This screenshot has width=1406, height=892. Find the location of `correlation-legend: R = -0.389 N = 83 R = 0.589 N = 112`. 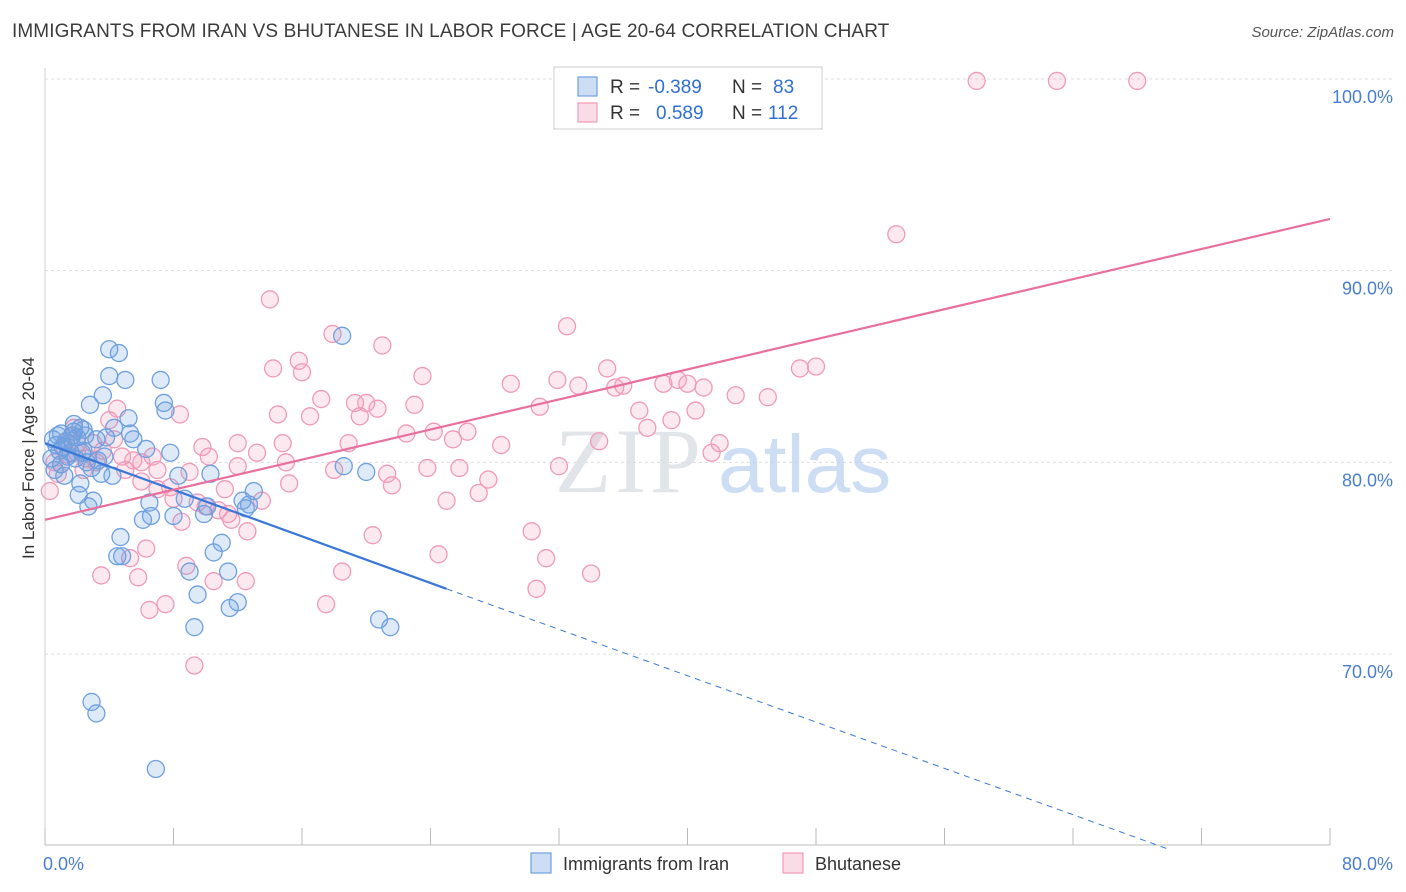

correlation-legend: R = -0.389 N = 83 R = 0.589 N = 112 is located at coordinates (688, 98).